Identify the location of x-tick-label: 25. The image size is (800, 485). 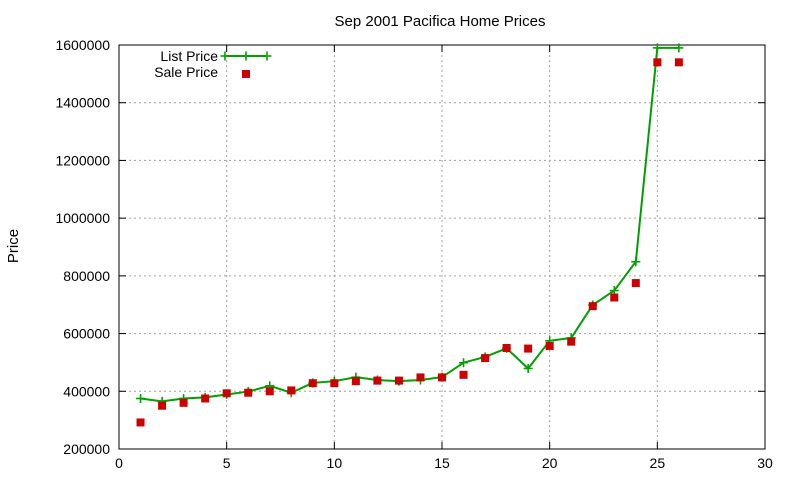
(658, 463).